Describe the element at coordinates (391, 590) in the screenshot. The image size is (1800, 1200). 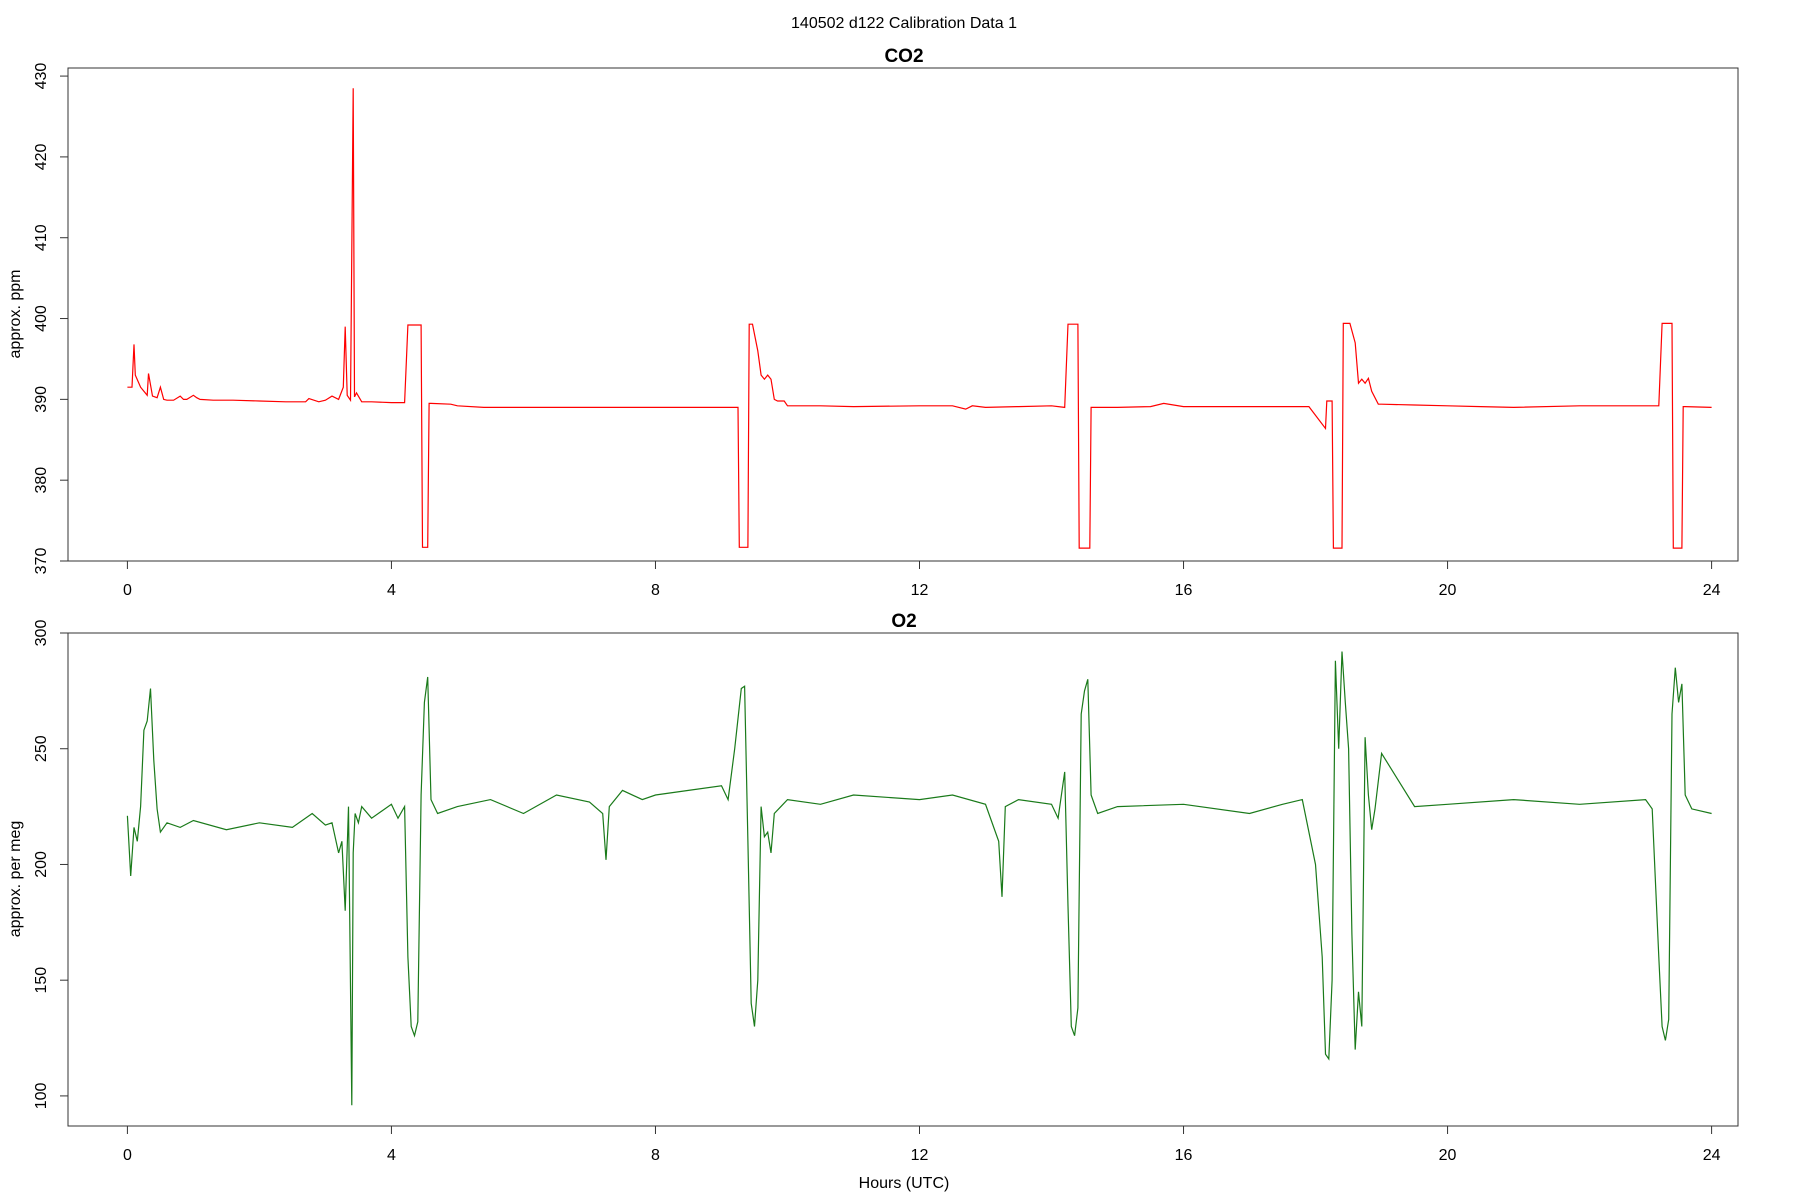
I see `co2-x-tick-label: 4` at that location.